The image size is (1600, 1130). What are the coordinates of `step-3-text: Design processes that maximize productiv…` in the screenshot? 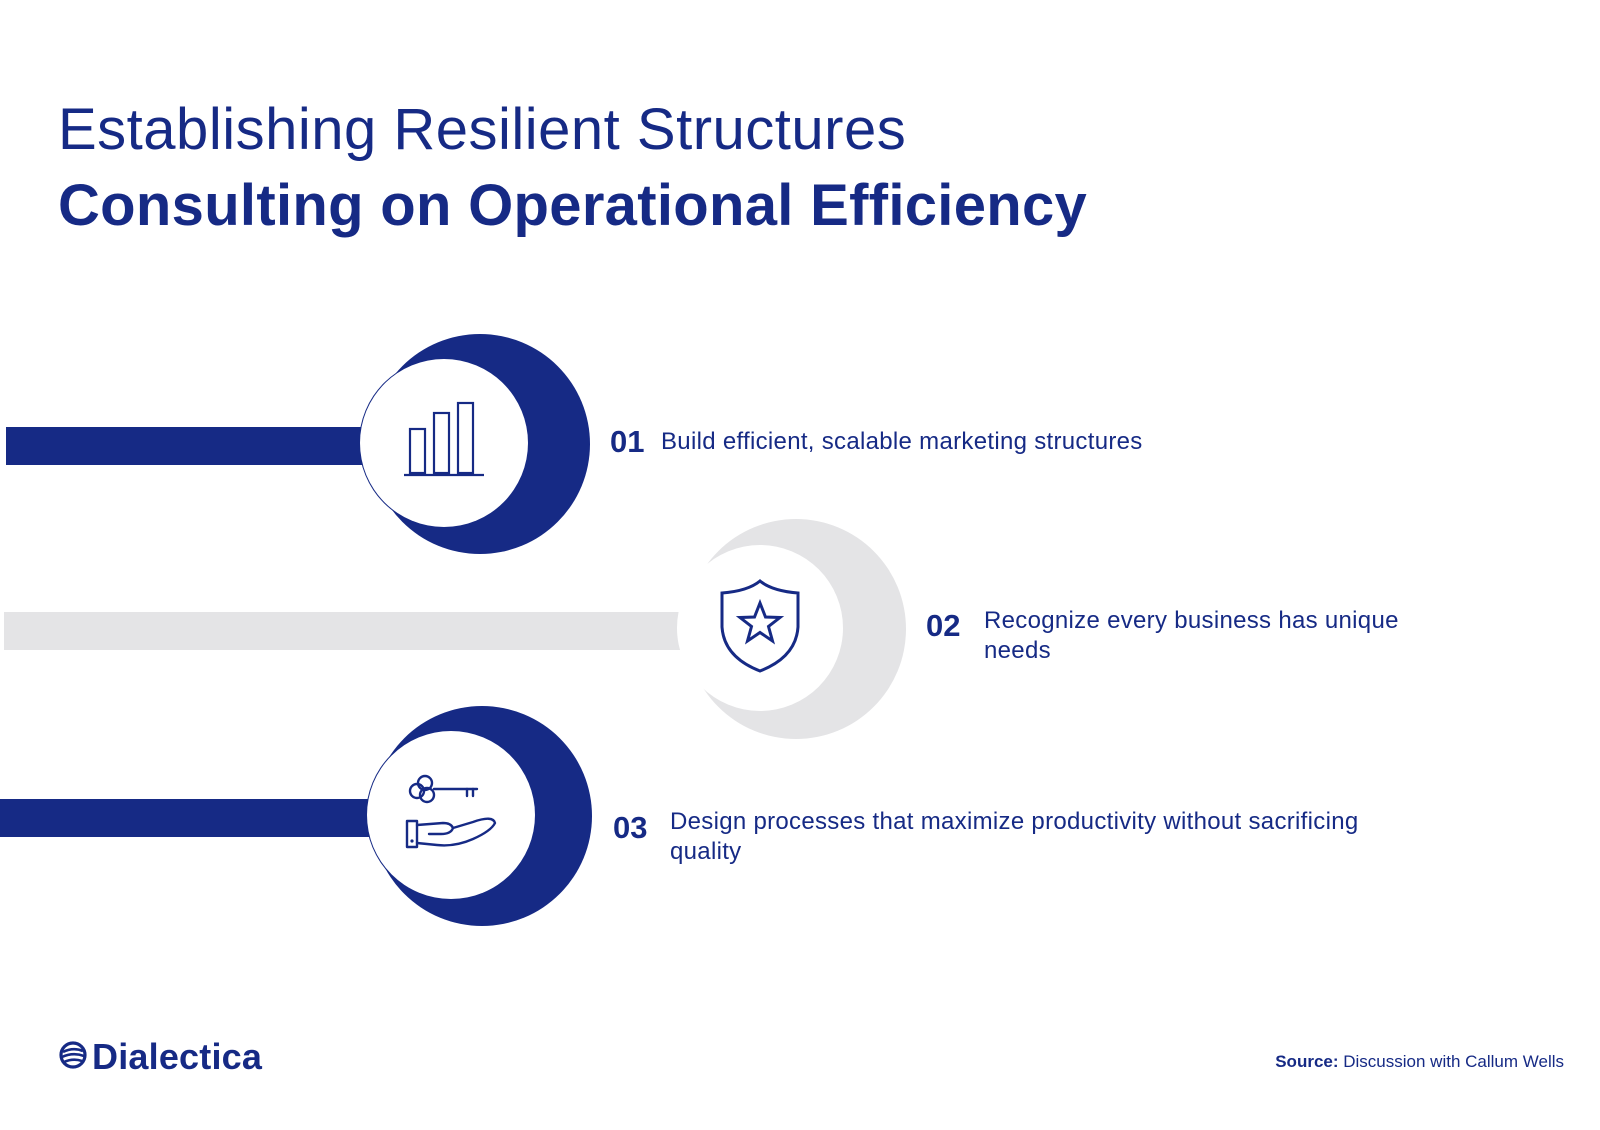 It's located at (1014, 836).